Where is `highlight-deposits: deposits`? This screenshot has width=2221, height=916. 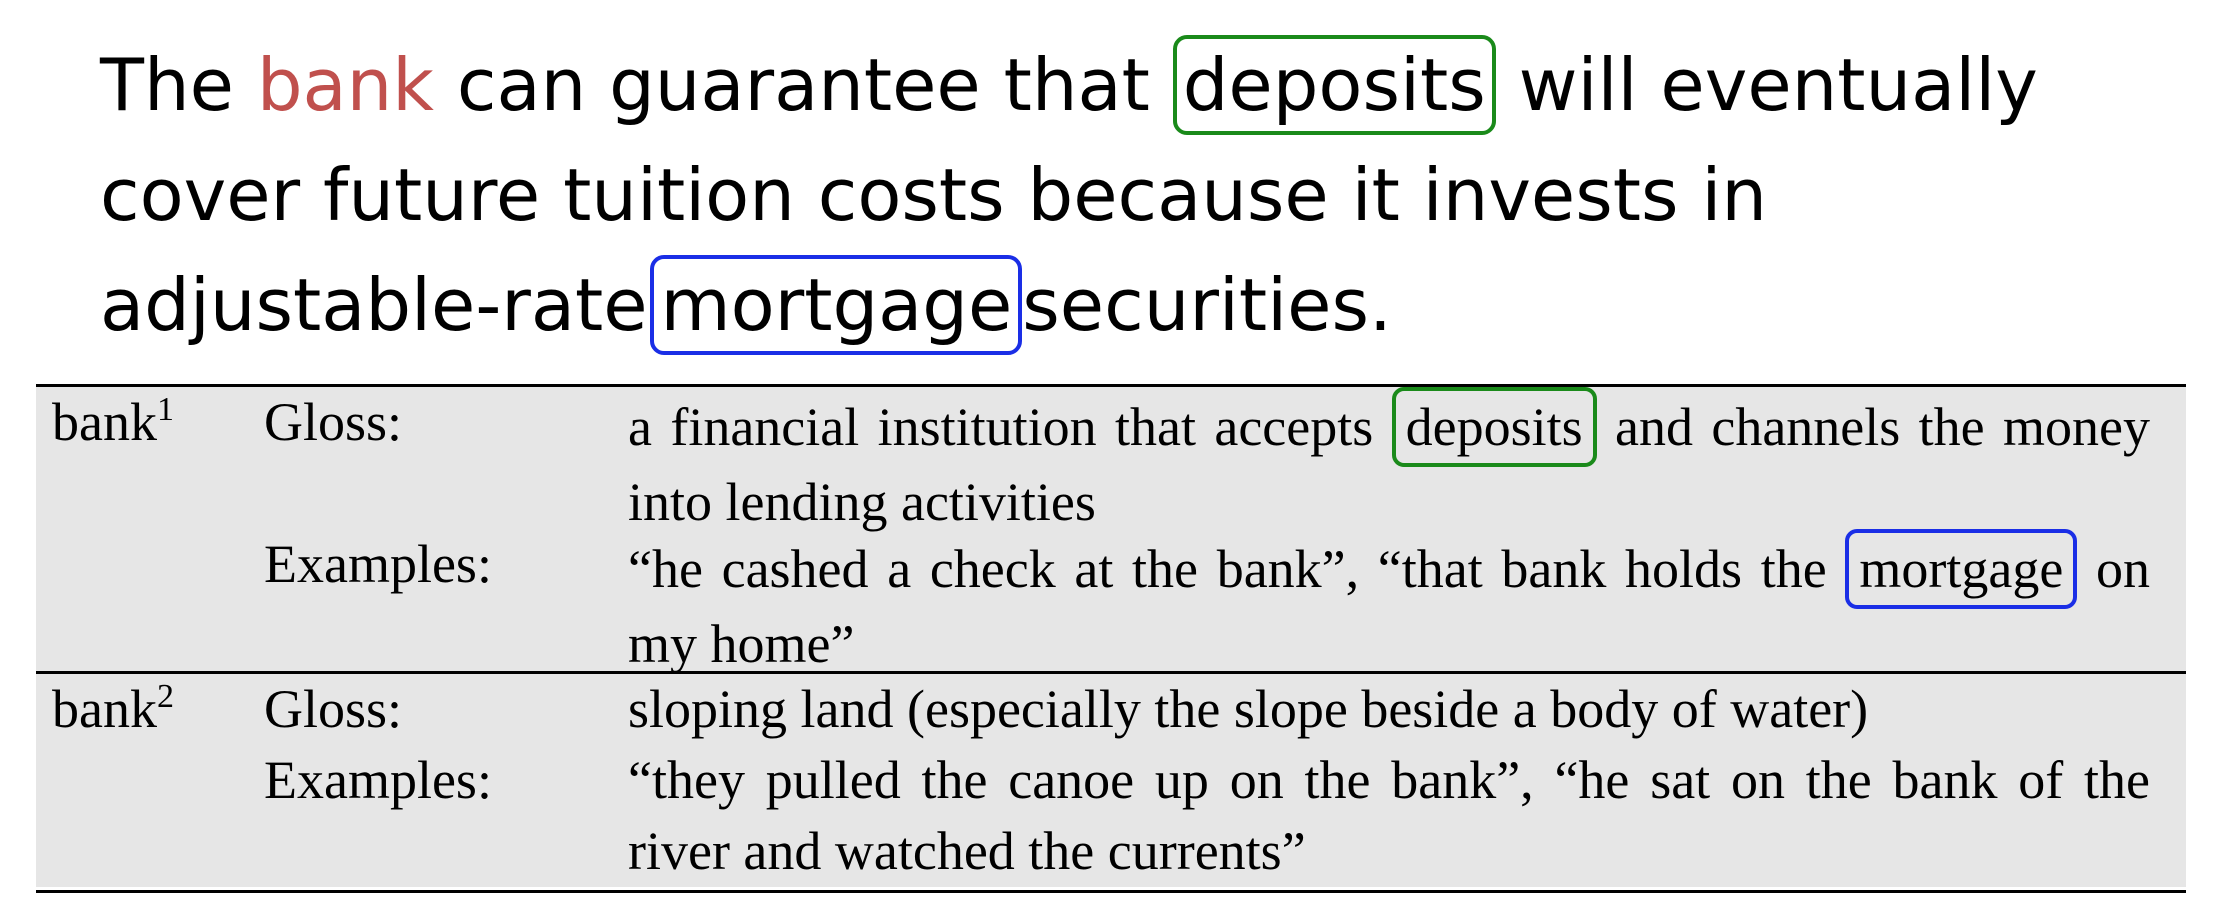 highlight-deposits: deposits is located at coordinates (1334, 85).